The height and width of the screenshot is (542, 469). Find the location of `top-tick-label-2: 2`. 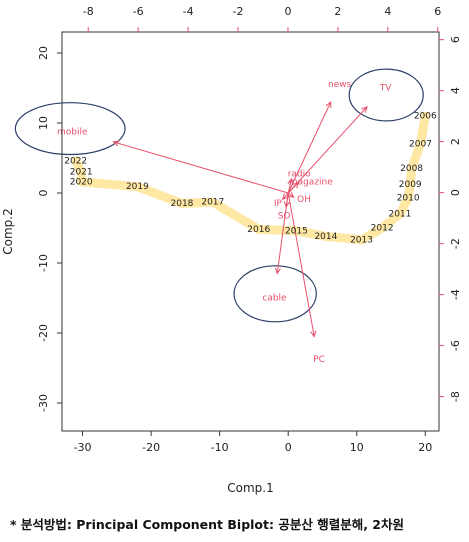

top-tick-label-2: 2 is located at coordinates (337, 11).